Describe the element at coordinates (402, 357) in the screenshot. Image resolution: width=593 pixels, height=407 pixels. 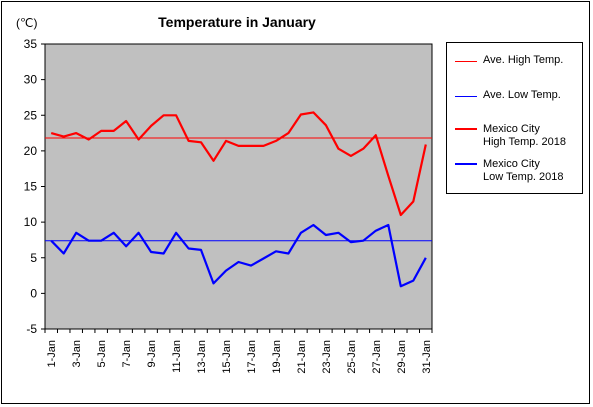
I see `x-tick-label: 29-Jan` at that location.